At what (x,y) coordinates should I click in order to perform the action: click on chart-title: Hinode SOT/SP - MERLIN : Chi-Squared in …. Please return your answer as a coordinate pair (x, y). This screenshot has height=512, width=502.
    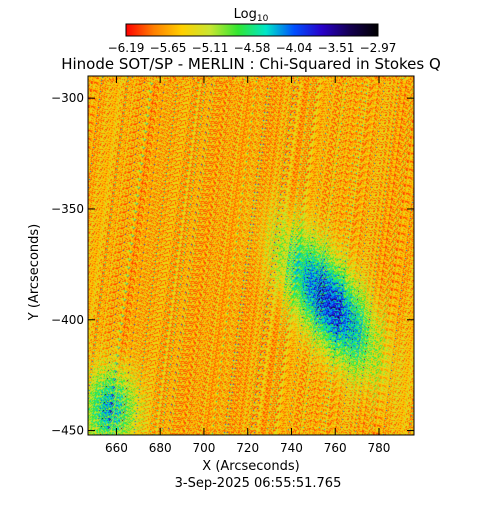
    Looking at the image, I should click on (251, 64).